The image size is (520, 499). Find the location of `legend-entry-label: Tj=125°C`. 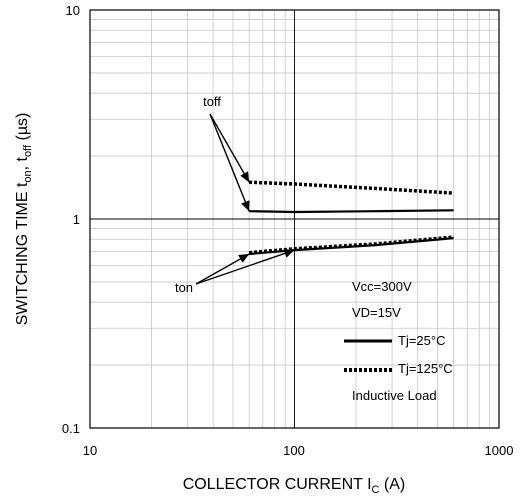

legend-entry-label: Tj=125°C is located at coordinates (425, 368).